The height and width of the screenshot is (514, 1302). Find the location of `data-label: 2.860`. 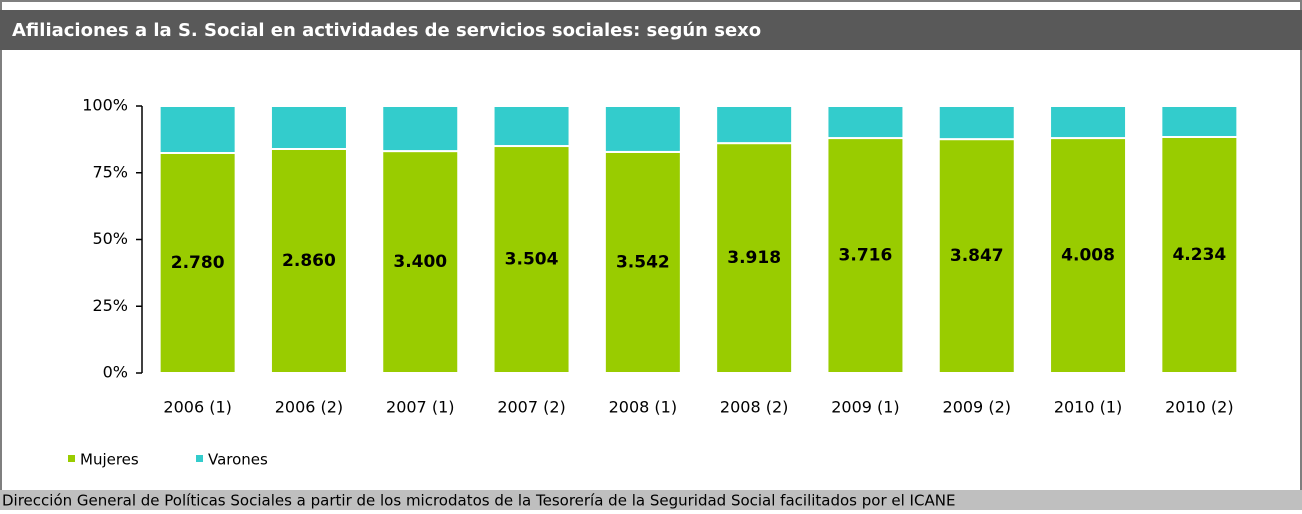

data-label: 2.860 is located at coordinates (309, 261).